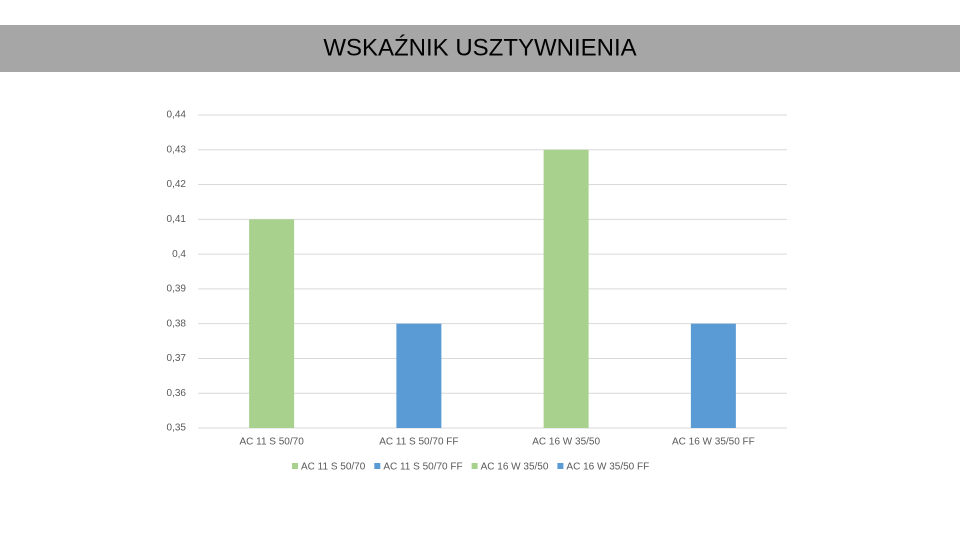  I want to click on x-tick-label: AC 11 S 50/70, so click(271, 442).